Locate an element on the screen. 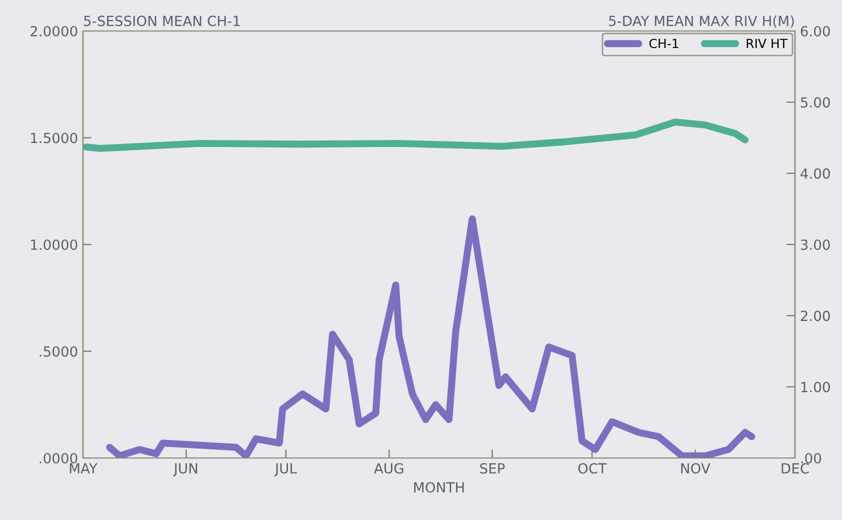  x-tick-label: AUG is located at coordinates (389, 468).